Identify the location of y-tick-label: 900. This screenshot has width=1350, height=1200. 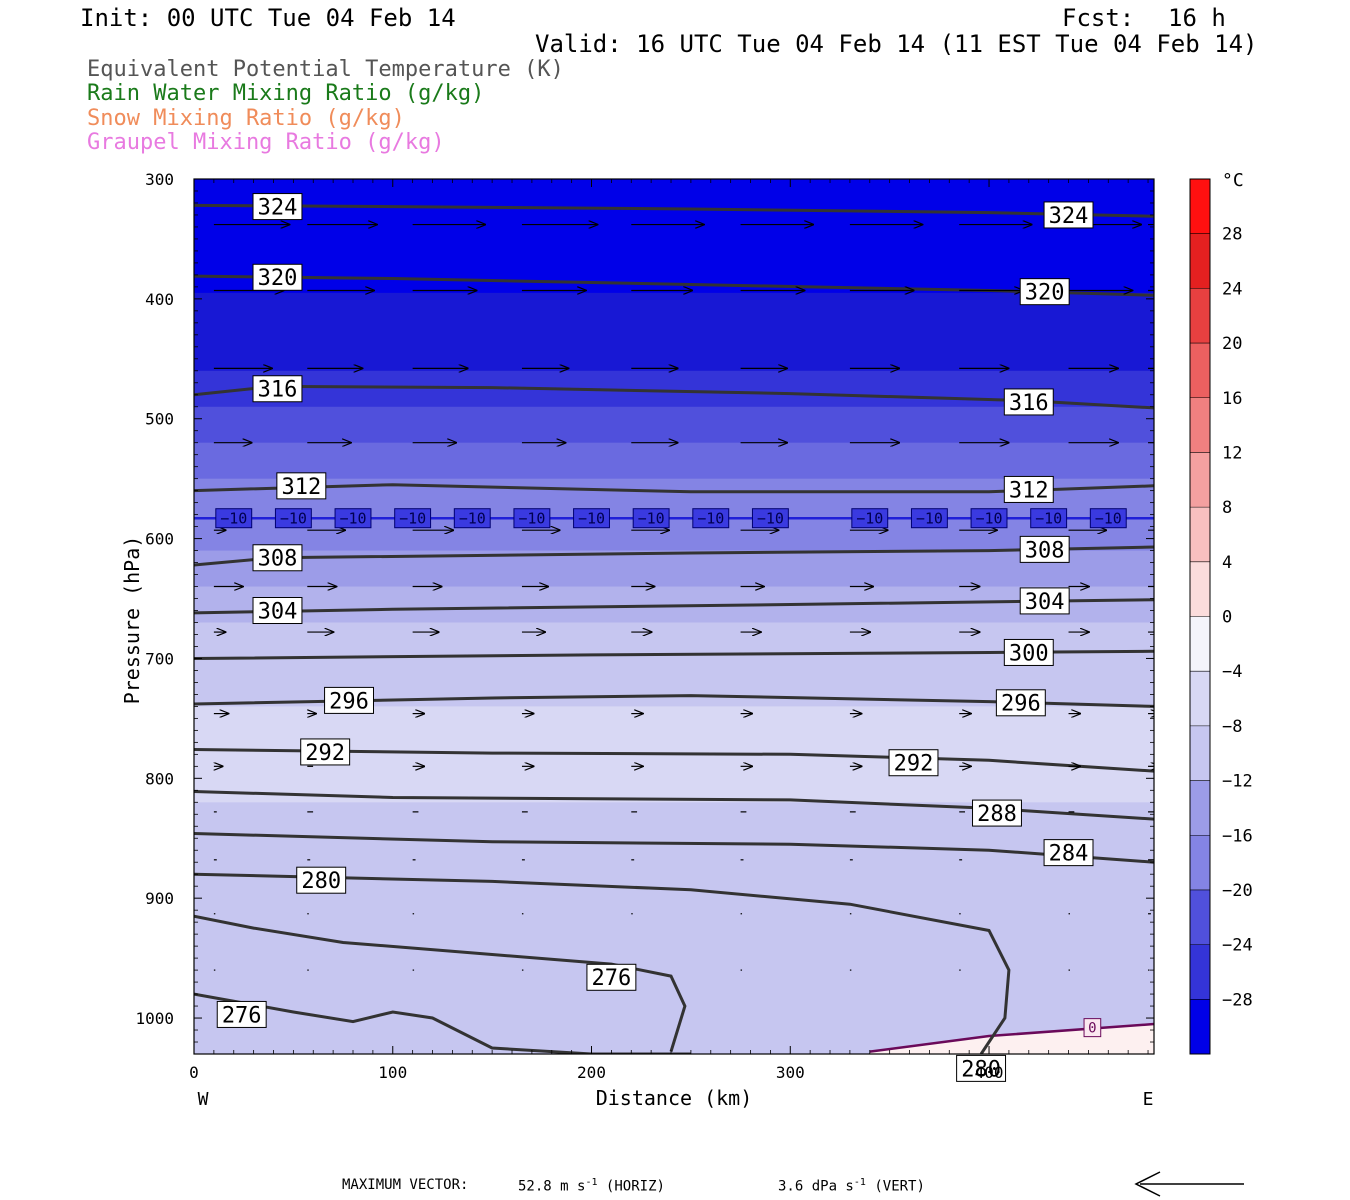
(159, 898).